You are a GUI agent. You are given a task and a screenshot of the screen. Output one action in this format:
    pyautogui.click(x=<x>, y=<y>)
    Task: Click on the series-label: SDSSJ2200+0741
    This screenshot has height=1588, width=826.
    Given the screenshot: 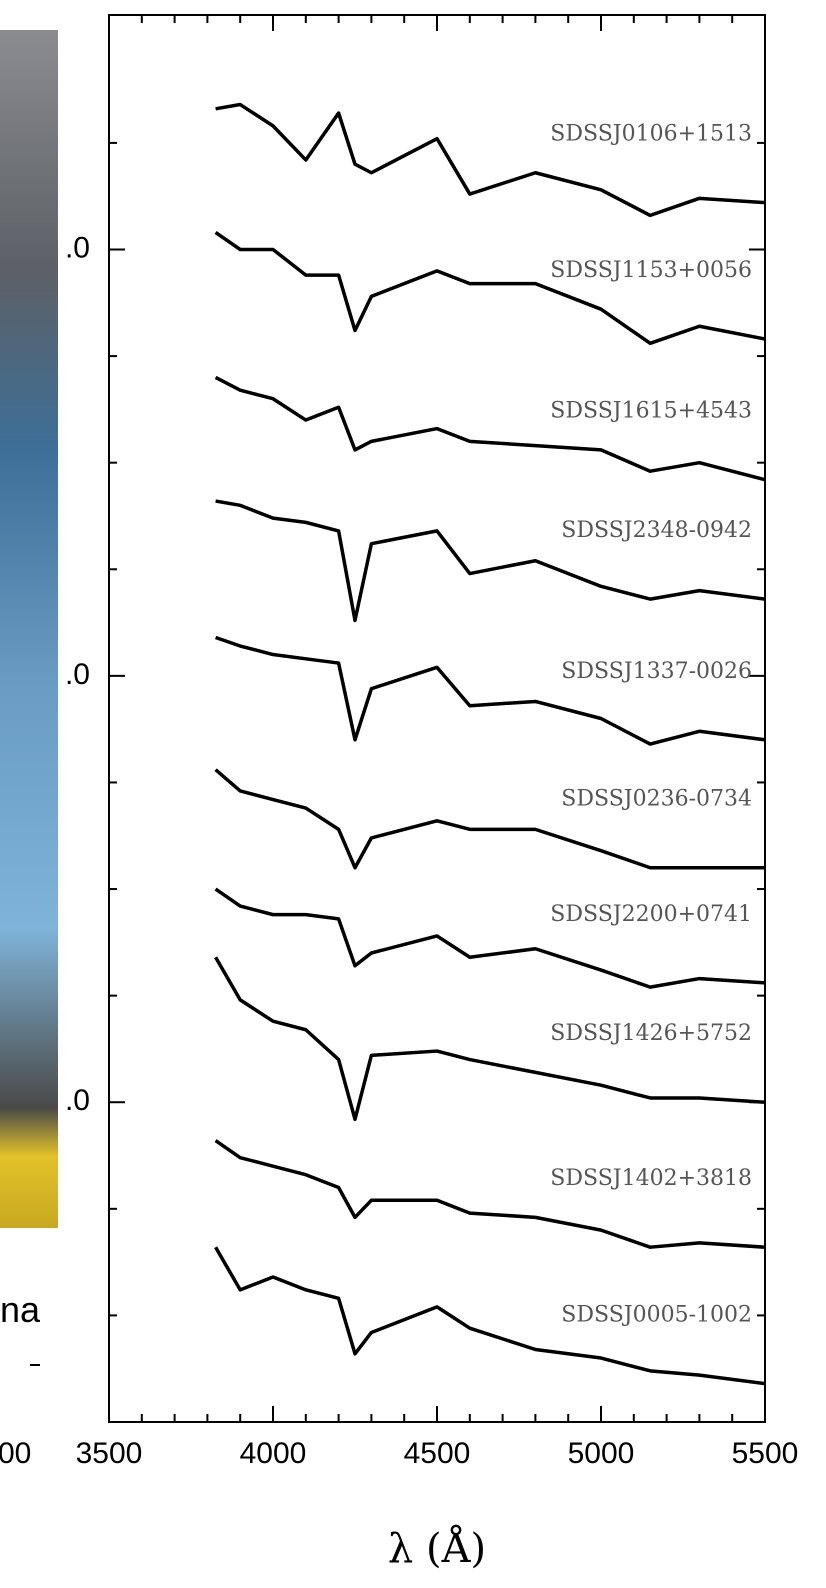 What is the action you would take?
    pyautogui.click(x=651, y=914)
    